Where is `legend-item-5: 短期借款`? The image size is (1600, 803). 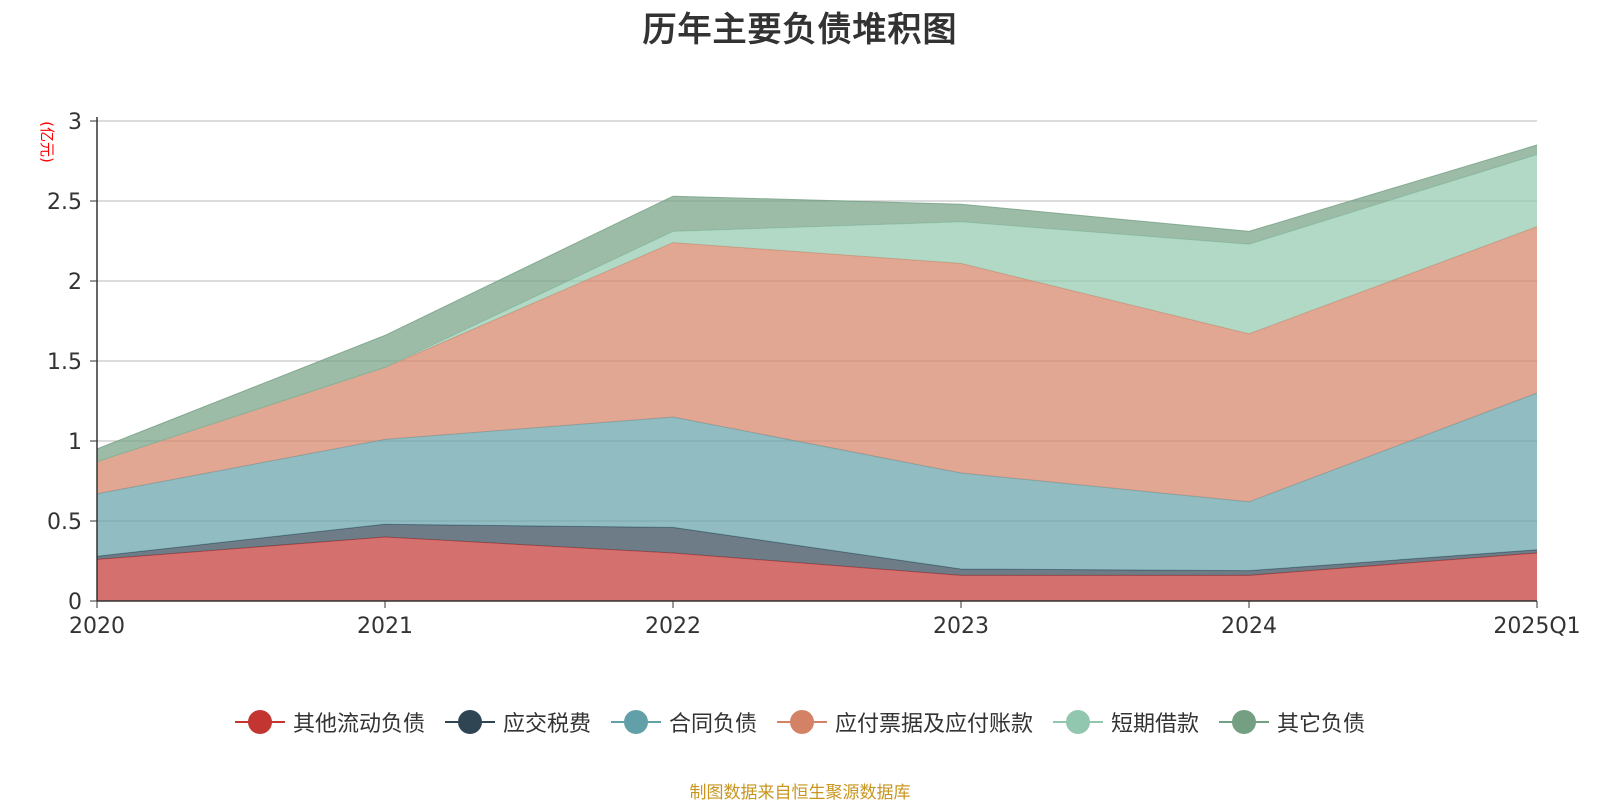 legend-item-5: 短期借款 is located at coordinates (1126, 722).